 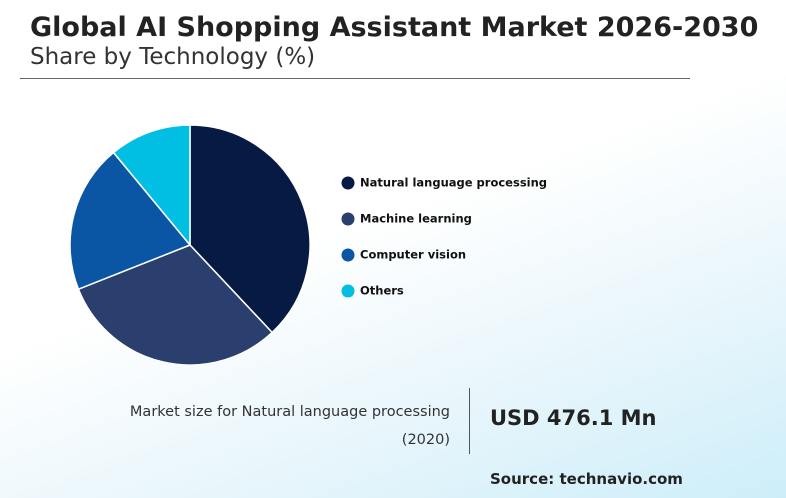 I want to click on legend-label: Machine learning, so click(x=416, y=219).